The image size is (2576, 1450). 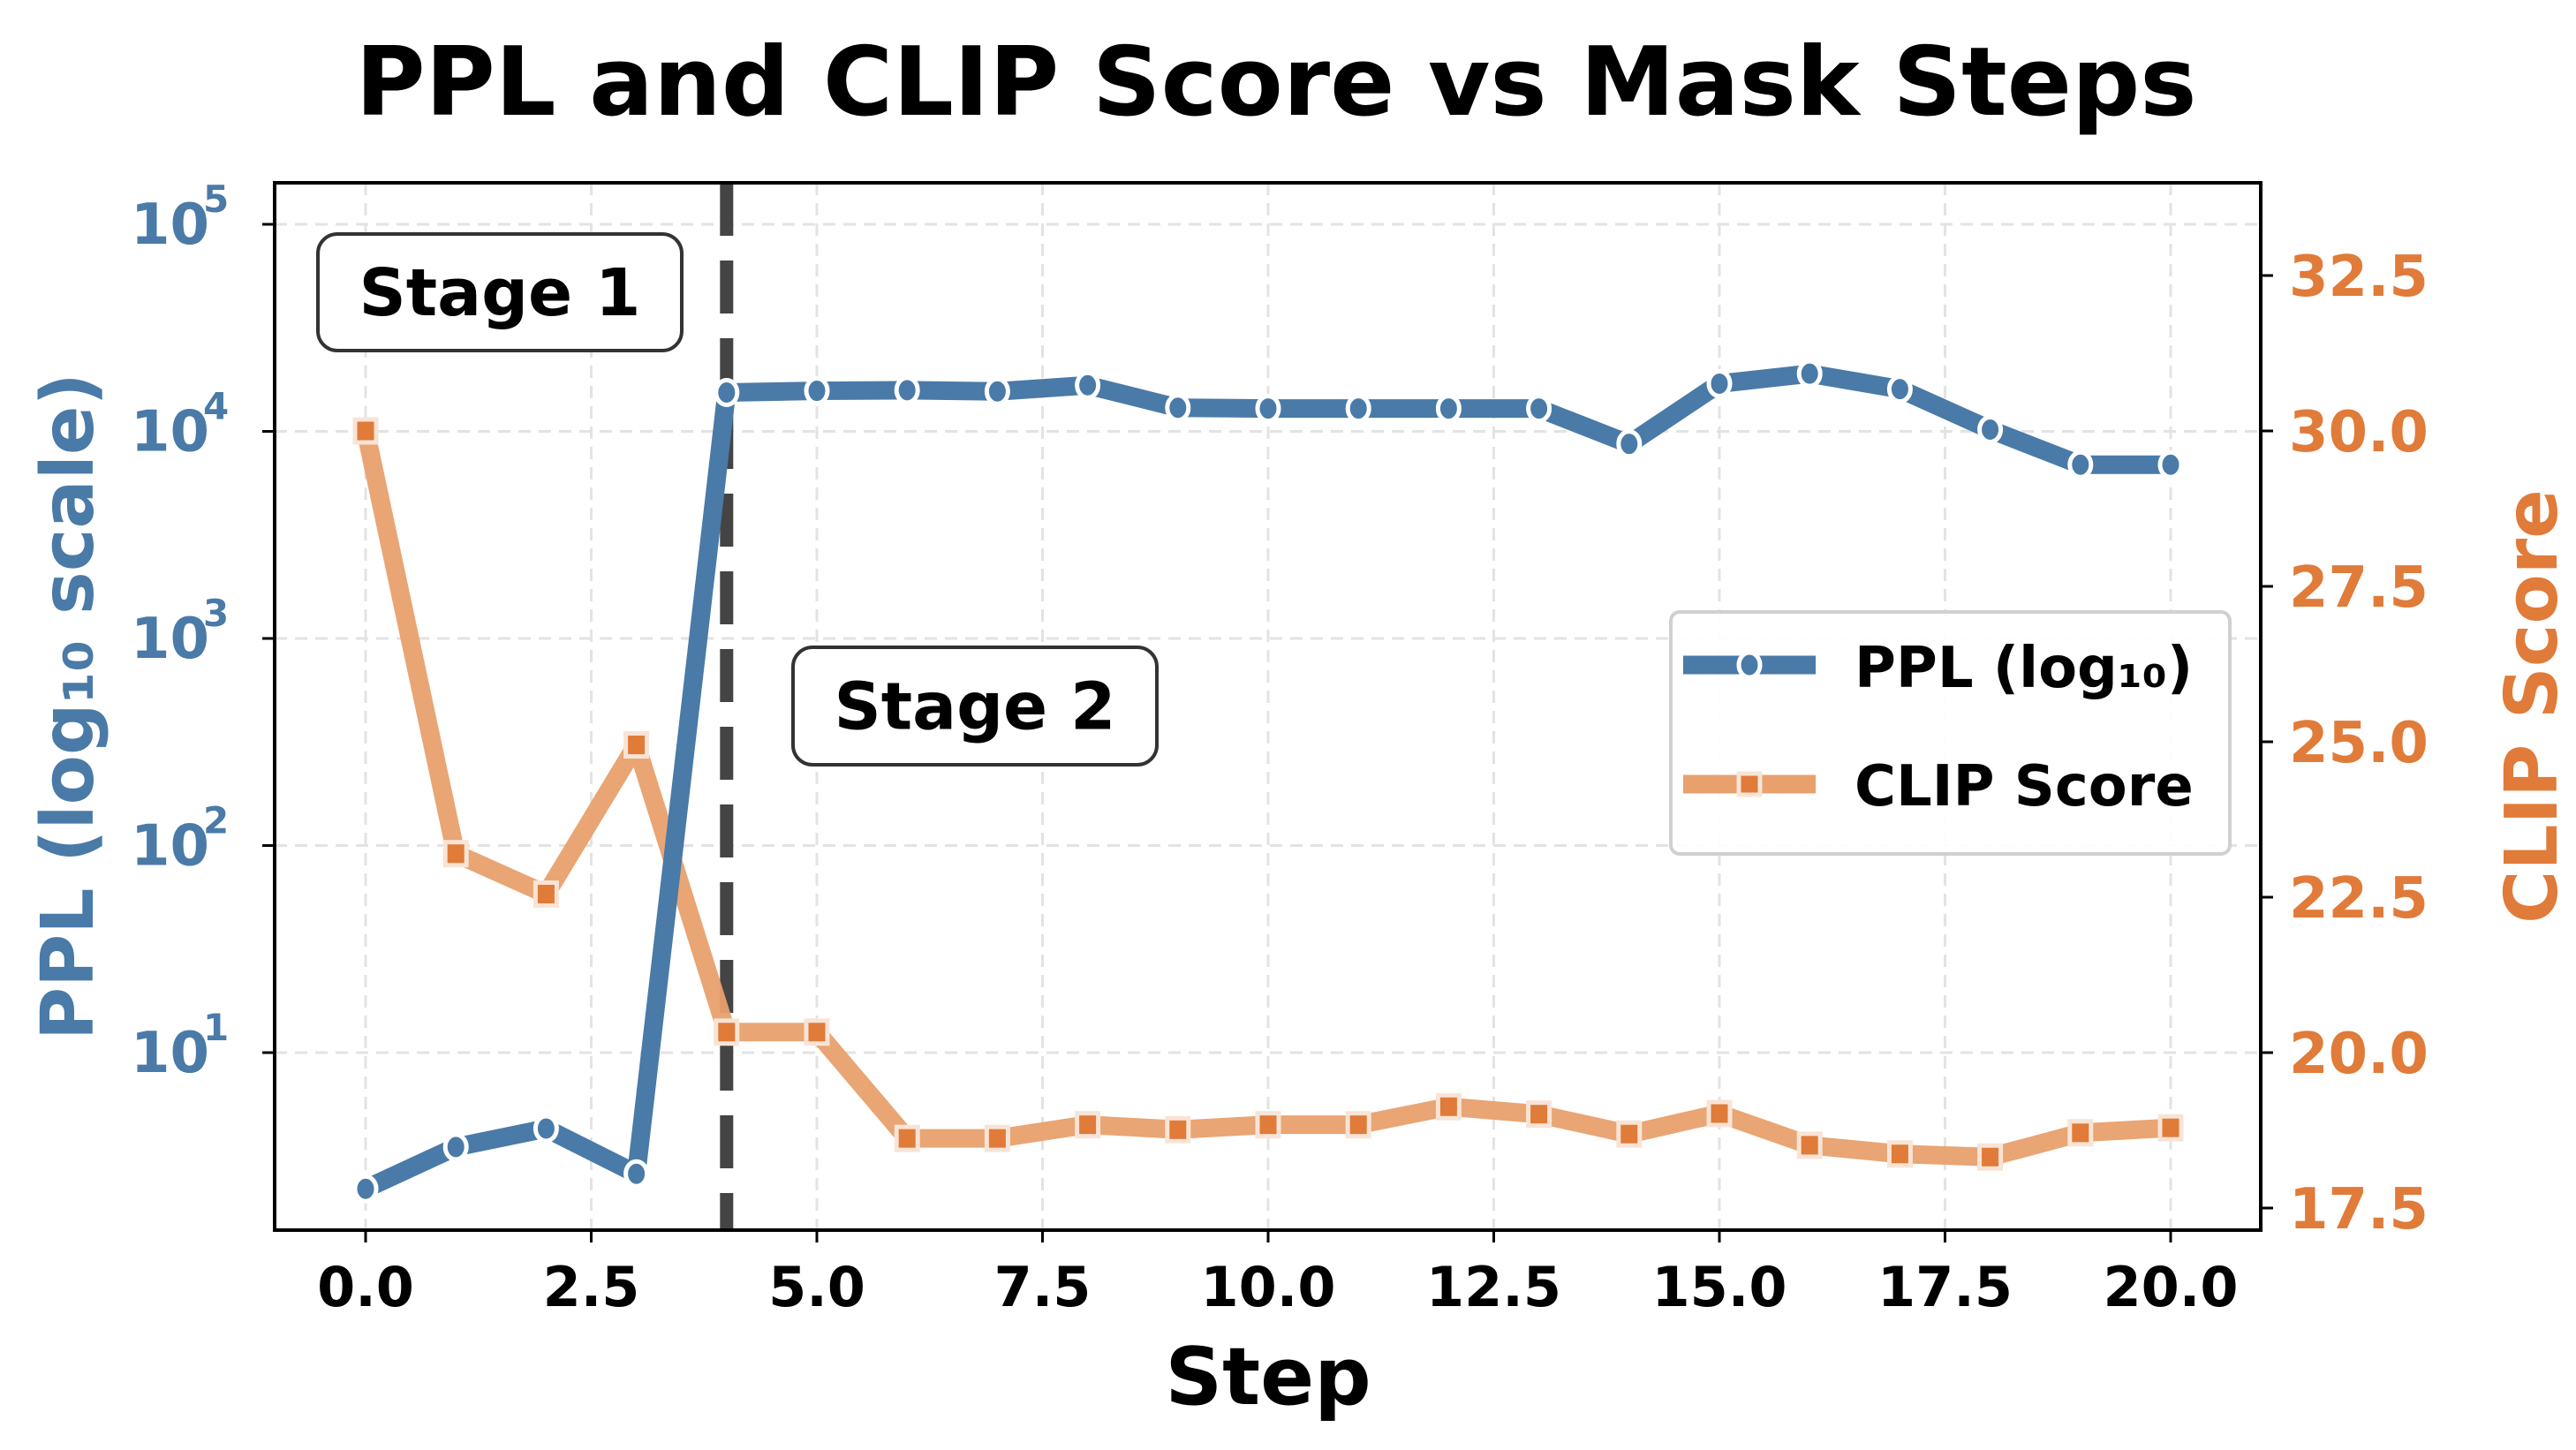 What do you see at coordinates (2359, 899) in the screenshot?
I see `right-tick-label: 22.5` at bounding box center [2359, 899].